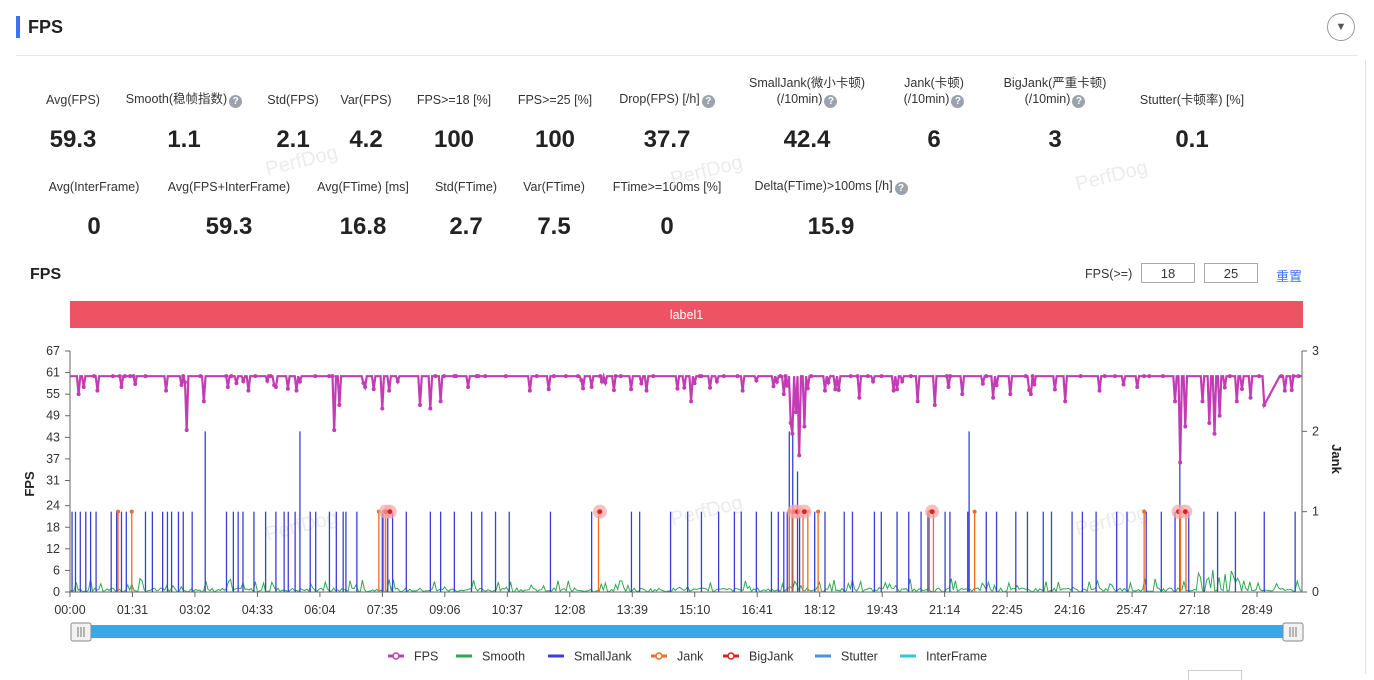  What do you see at coordinates (319, 610) in the screenshot?
I see `x-tick-label: 06:04` at bounding box center [319, 610].